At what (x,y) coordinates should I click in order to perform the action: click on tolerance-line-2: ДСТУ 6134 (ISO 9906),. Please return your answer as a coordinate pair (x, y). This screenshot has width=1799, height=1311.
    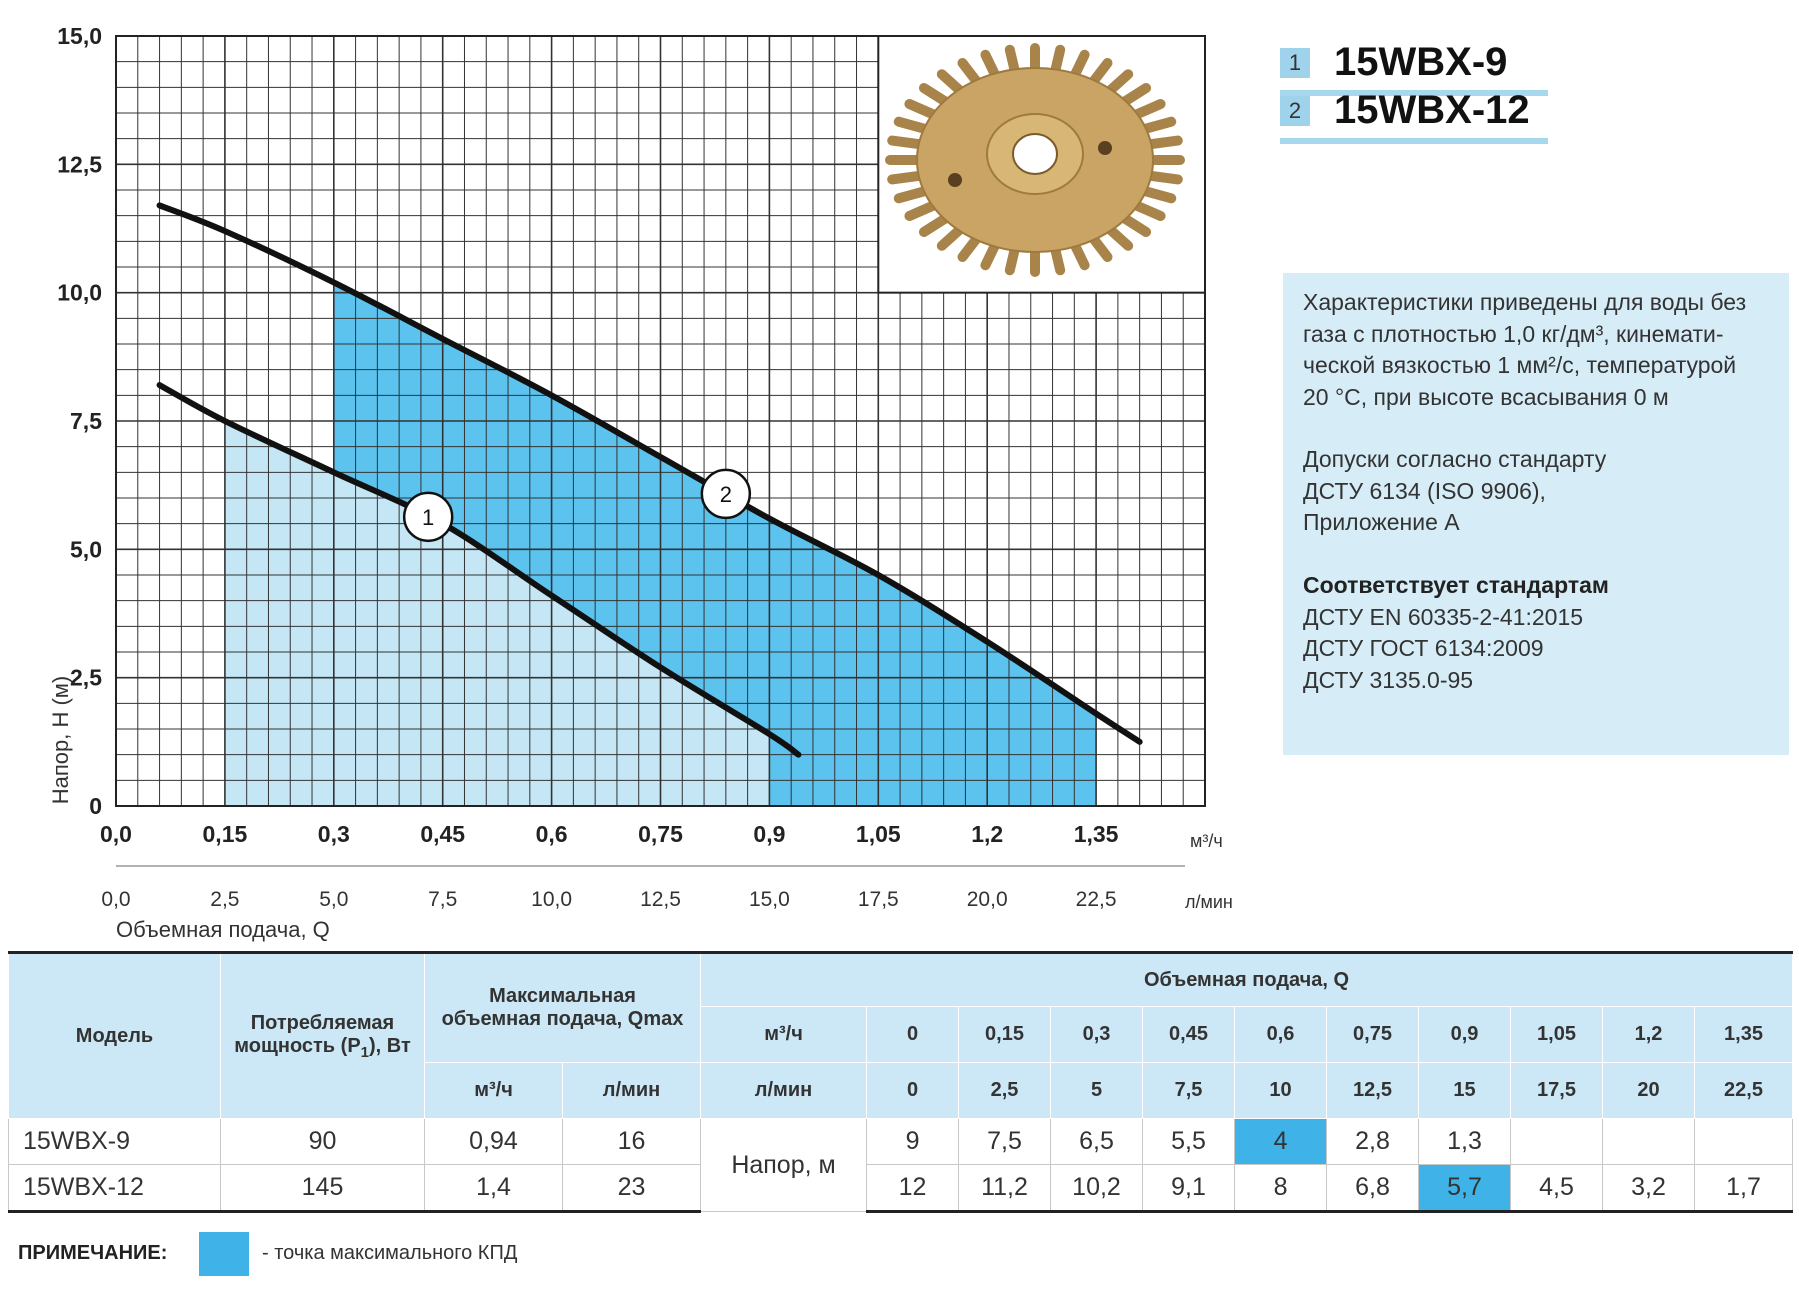
    Looking at the image, I should click on (1424, 490).